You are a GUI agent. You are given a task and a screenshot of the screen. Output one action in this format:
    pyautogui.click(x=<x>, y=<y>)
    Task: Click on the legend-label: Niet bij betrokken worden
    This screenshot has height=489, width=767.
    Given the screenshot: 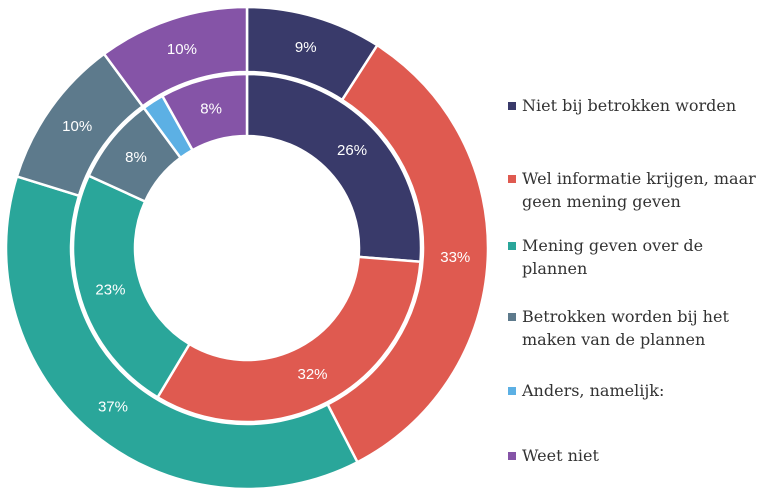 What is the action you would take?
    pyautogui.click(x=629, y=105)
    